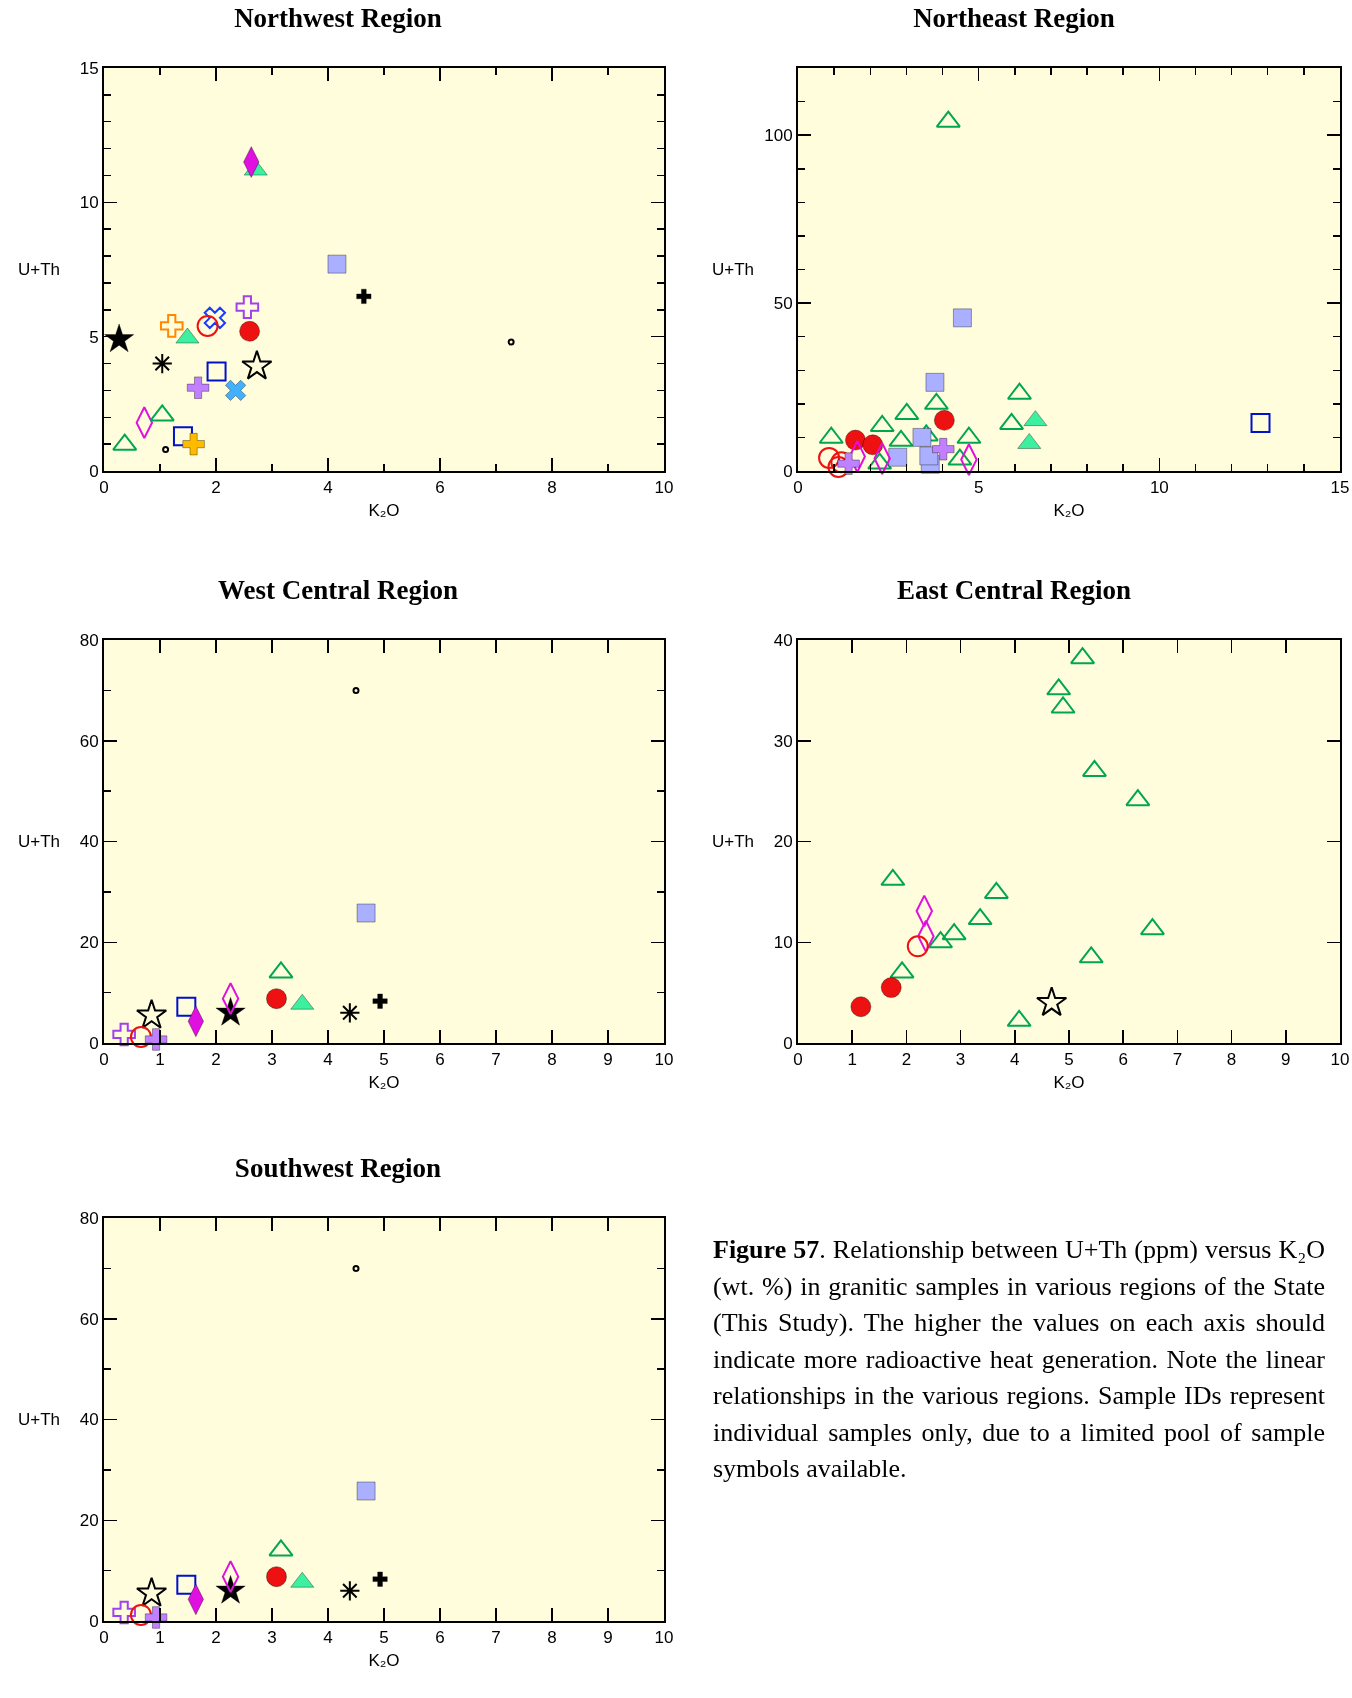  Describe the element at coordinates (94, 337) in the screenshot. I see `y-tick-label: 5` at that location.